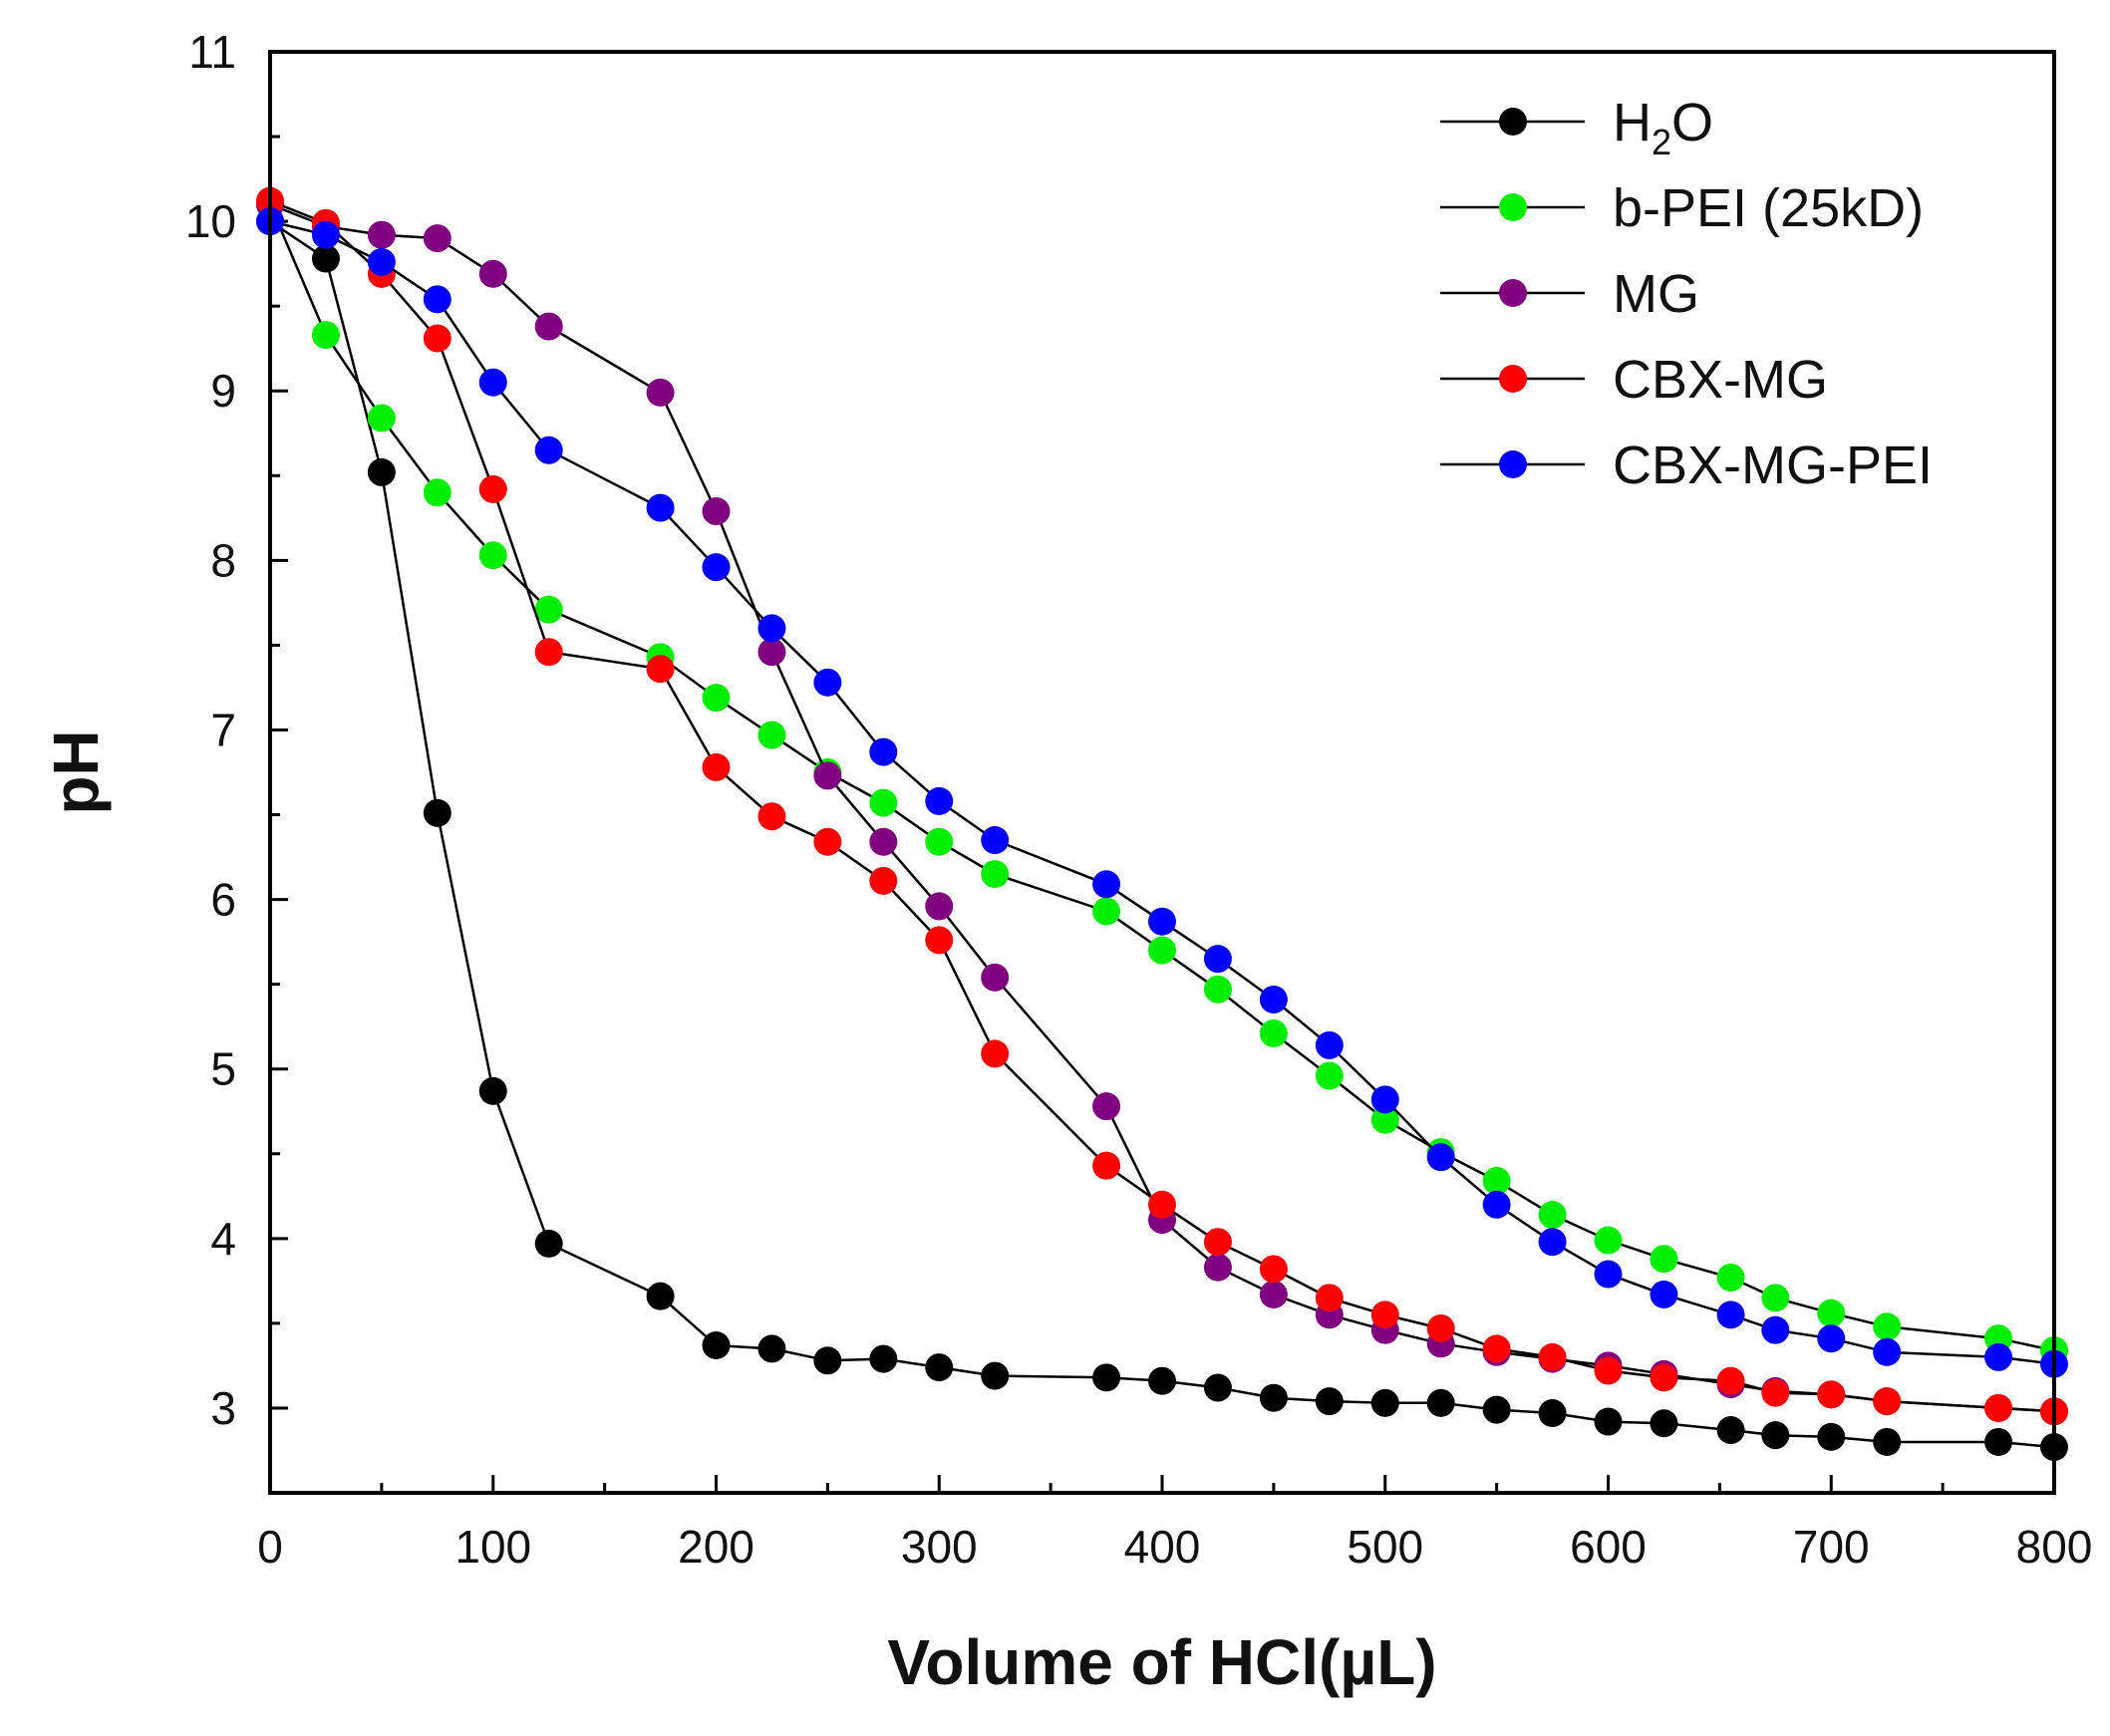 Image resolution: width=2110 pixels, height=1736 pixels. I want to click on x-tick-label: 100, so click(492, 1547).